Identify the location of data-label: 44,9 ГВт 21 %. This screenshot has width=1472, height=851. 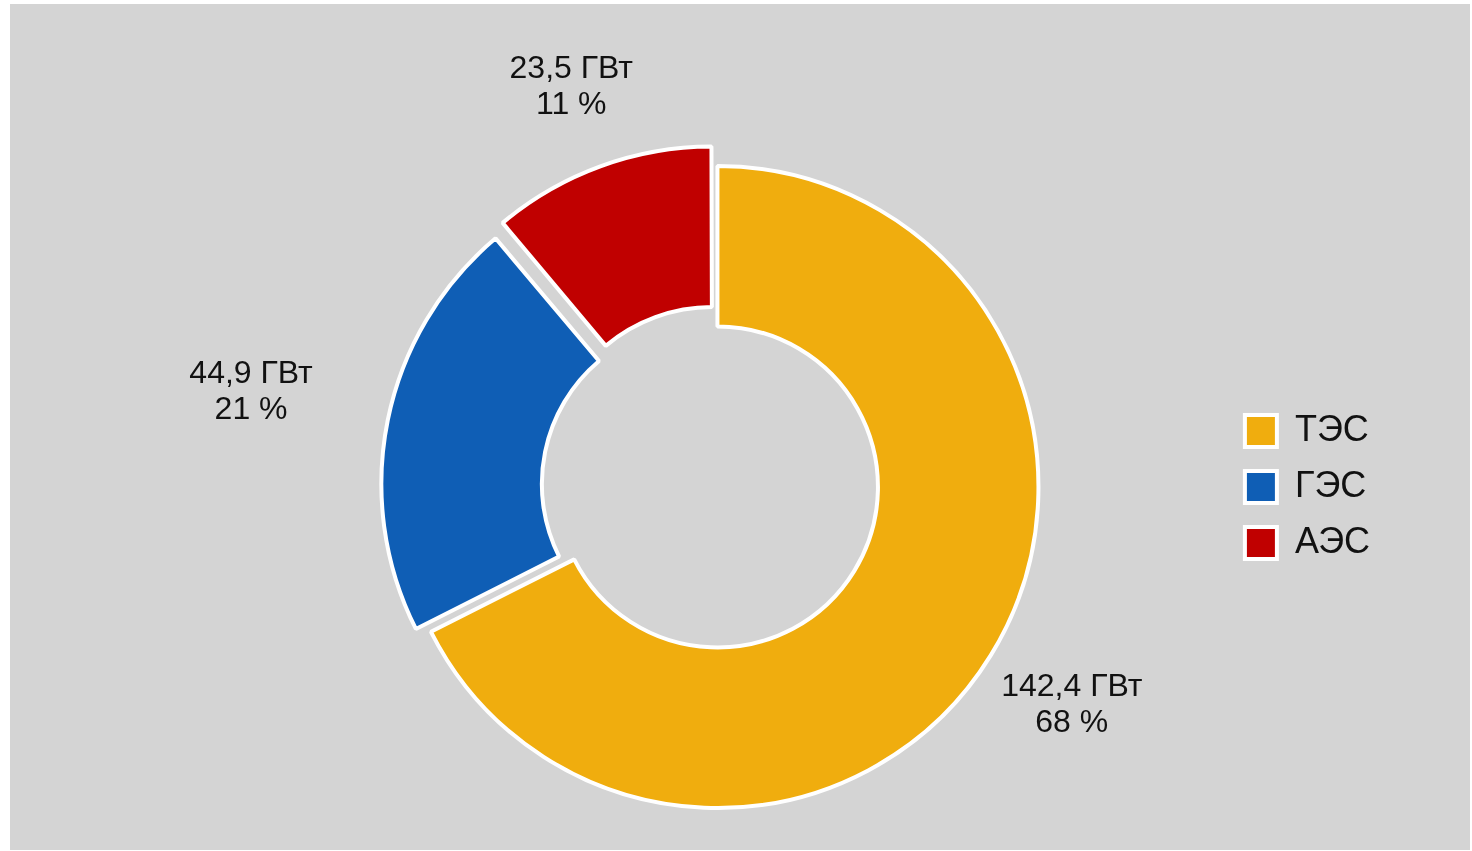
(251, 389).